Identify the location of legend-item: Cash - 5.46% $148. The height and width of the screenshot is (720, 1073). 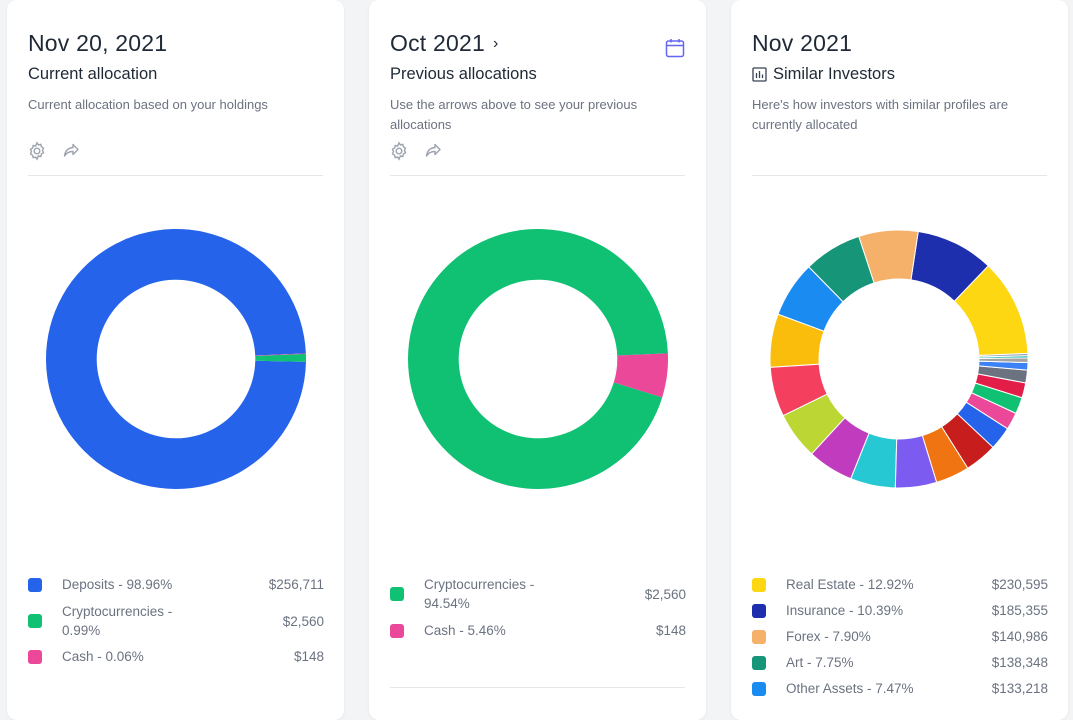
(538, 630).